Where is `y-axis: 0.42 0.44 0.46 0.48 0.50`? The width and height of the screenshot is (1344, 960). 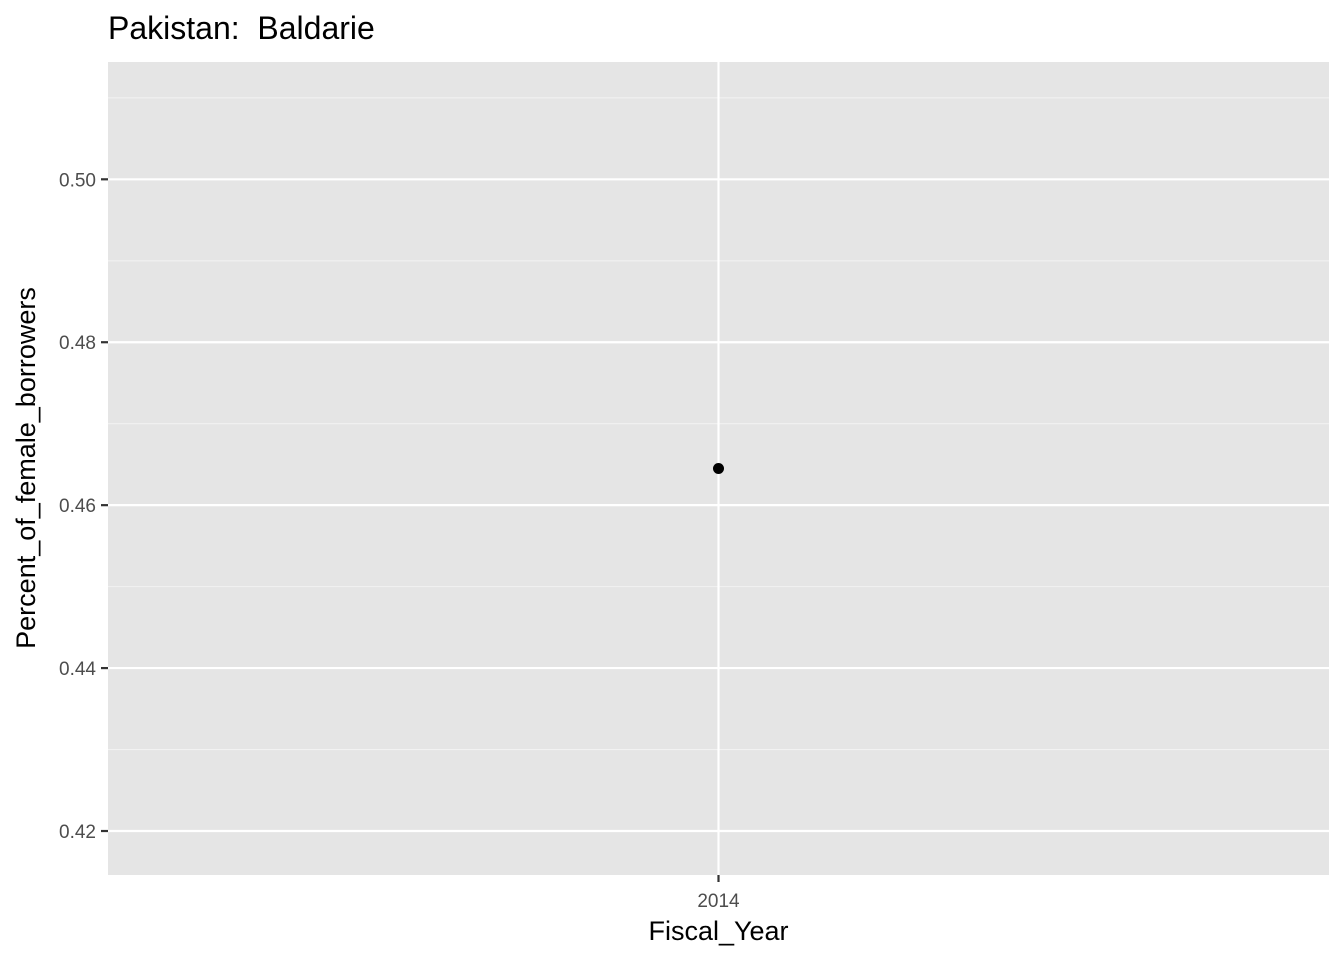
y-axis: 0.42 0.44 0.46 0.48 0.50 is located at coordinates (83, 506).